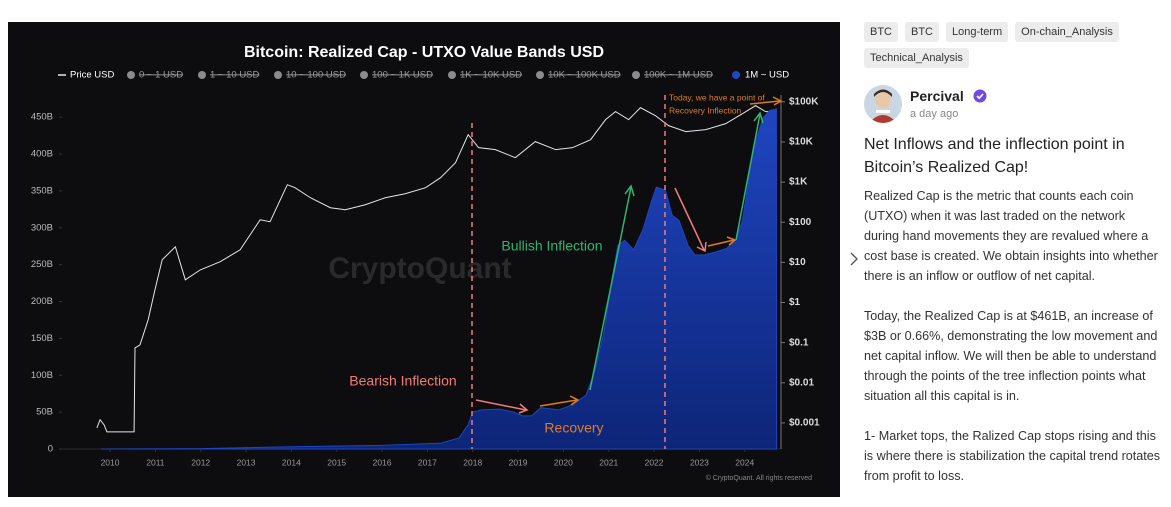 The height and width of the screenshot is (507, 1171). What do you see at coordinates (937, 96) in the screenshot?
I see `author-name: Percival` at bounding box center [937, 96].